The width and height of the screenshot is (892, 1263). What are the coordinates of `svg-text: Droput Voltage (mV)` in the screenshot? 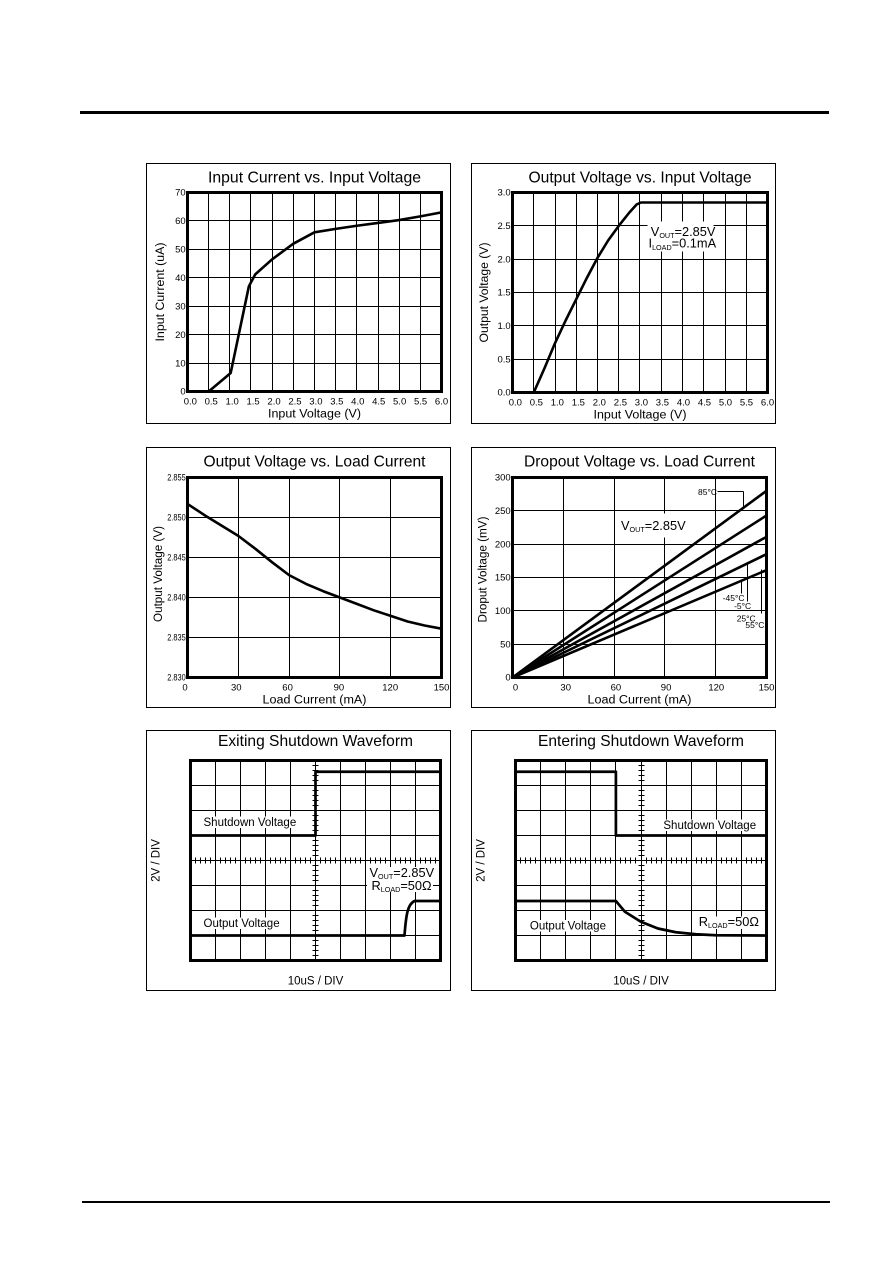 It's located at (484, 569).